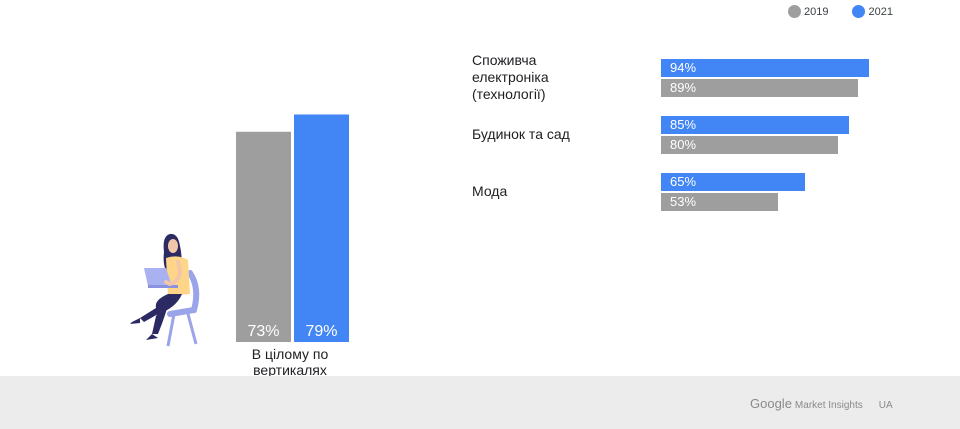  What do you see at coordinates (885, 405) in the screenshot?
I see `country-code: UA` at bounding box center [885, 405].